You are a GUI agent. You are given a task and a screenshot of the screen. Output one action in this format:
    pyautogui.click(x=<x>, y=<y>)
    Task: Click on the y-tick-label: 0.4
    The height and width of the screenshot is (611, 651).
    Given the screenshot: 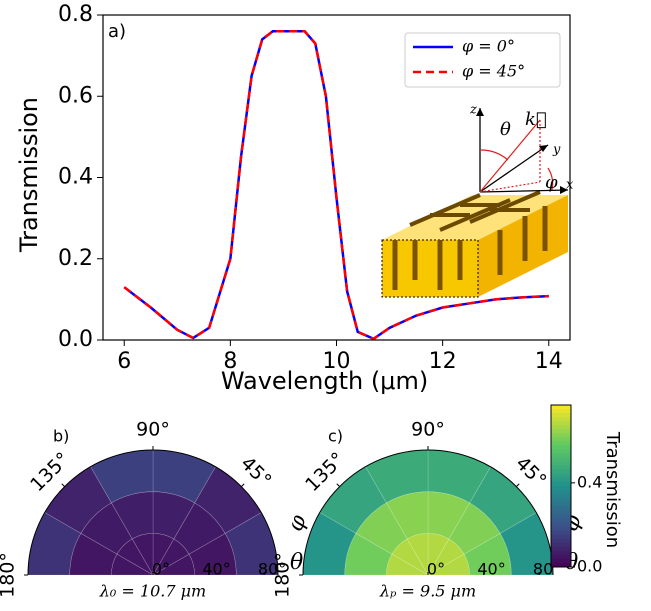 What is the action you would take?
    pyautogui.click(x=75, y=177)
    